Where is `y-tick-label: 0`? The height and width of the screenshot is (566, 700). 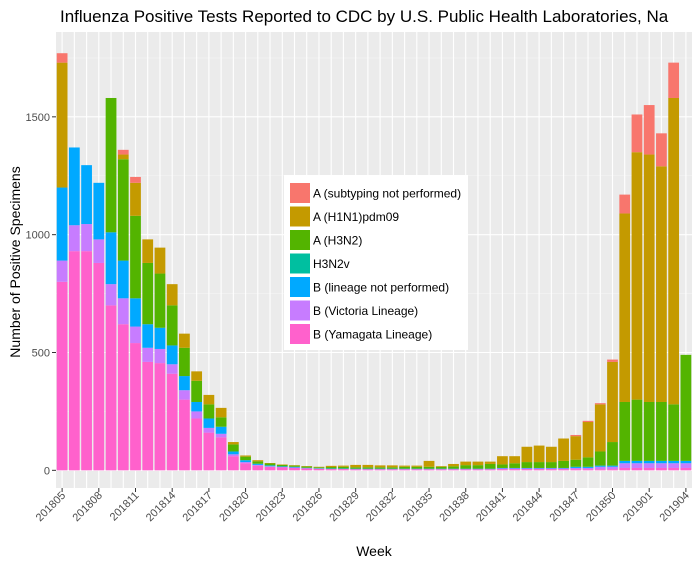 y-tick-label: 0 is located at coordinates (47, 471).